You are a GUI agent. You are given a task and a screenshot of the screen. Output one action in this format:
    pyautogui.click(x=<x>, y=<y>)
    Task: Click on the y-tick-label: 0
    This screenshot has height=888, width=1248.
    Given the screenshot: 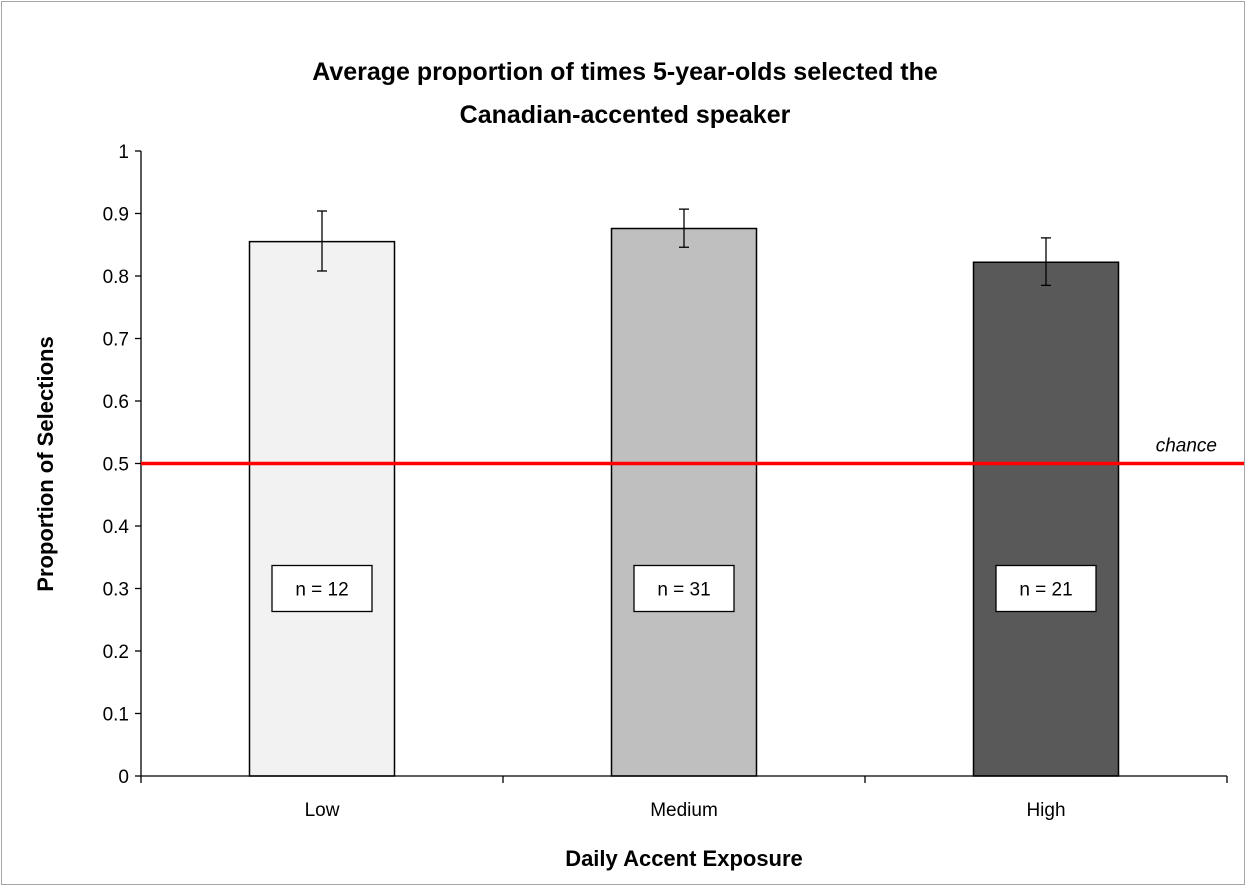 What is the action you would take?
    pyautogui.click(x=123, y=777)
    